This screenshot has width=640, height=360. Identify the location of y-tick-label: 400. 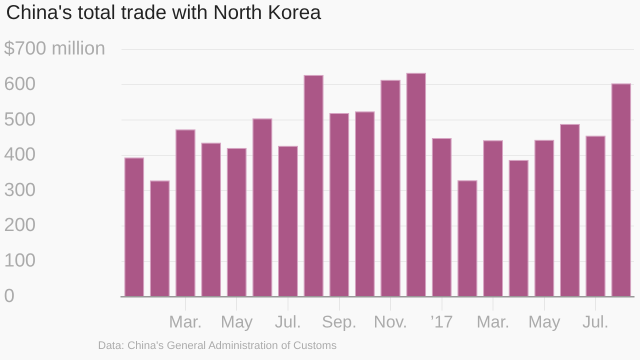
(20, 155).